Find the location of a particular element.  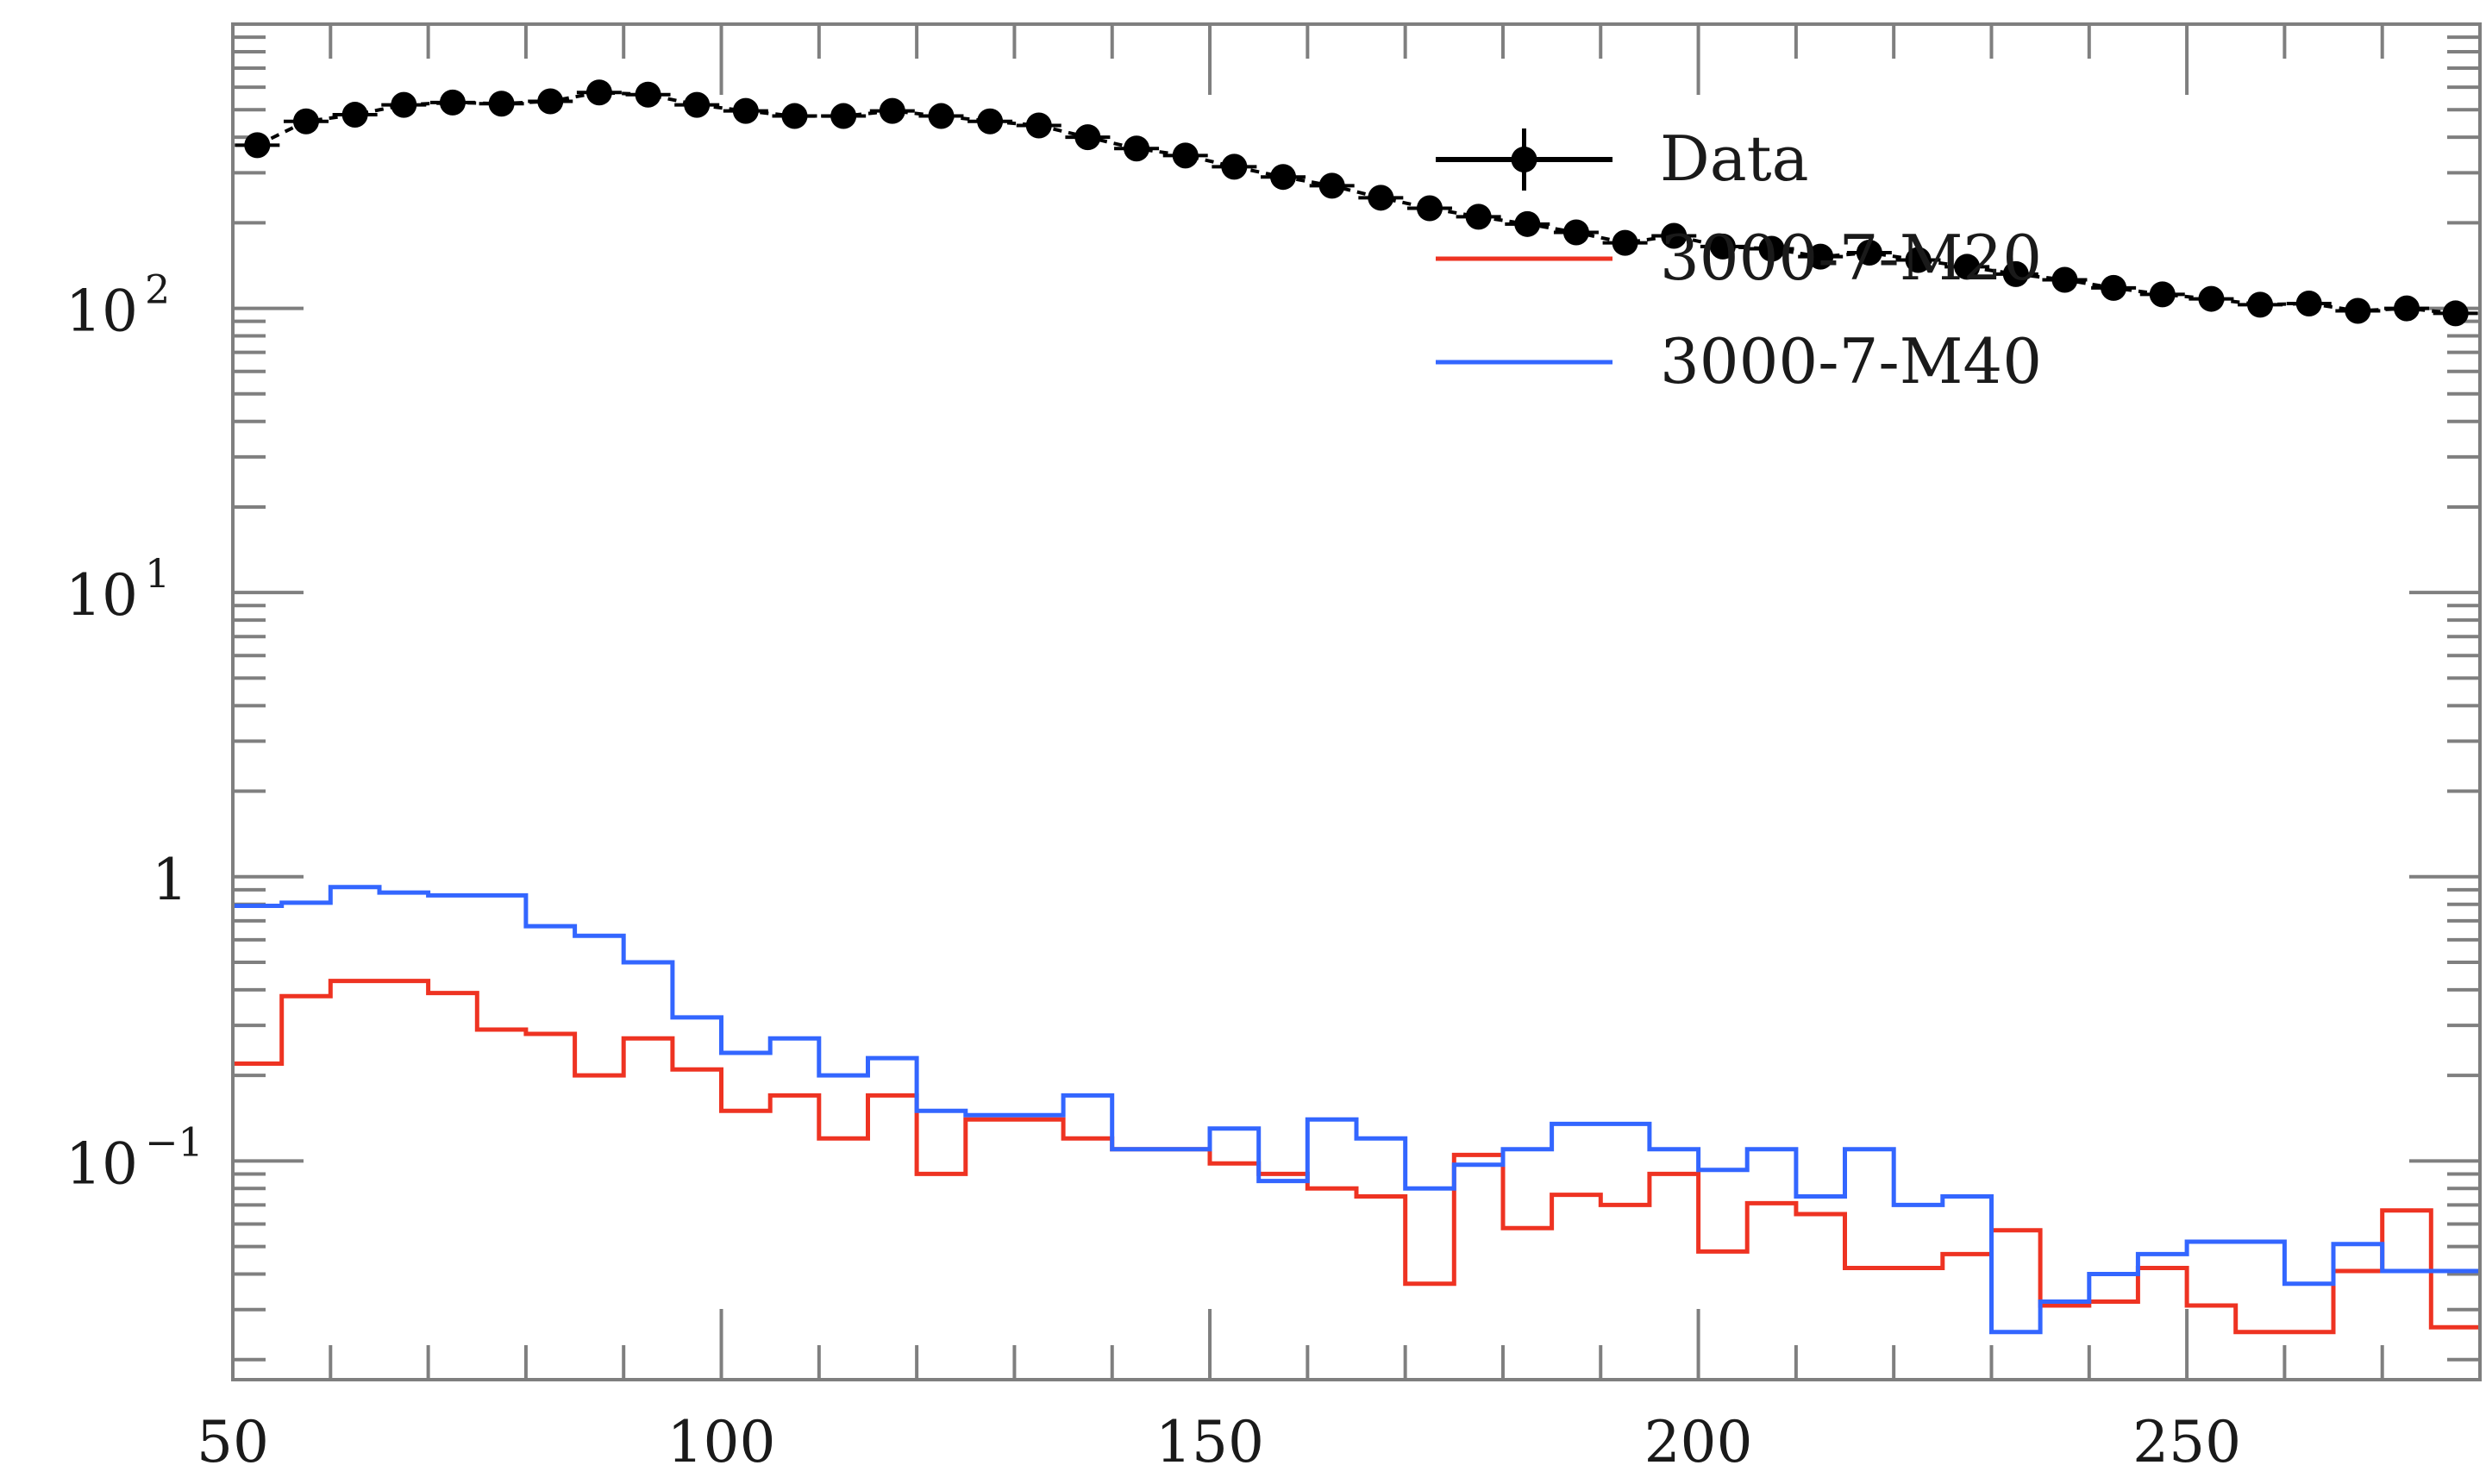

y-tick-label: 10 1 is located at coordinates (118, 589).